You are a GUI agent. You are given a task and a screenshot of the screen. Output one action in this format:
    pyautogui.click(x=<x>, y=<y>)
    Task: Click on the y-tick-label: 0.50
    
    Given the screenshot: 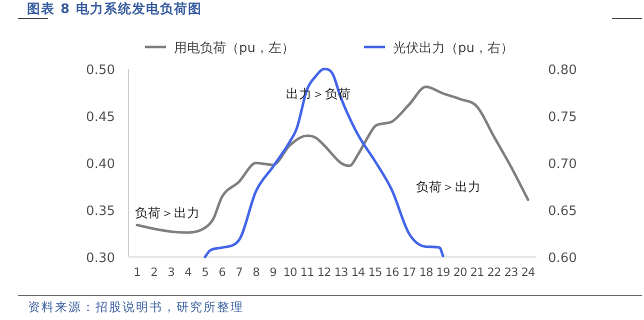 What is the action you would take?
    pyautogui.click(x=100, y=70)
    